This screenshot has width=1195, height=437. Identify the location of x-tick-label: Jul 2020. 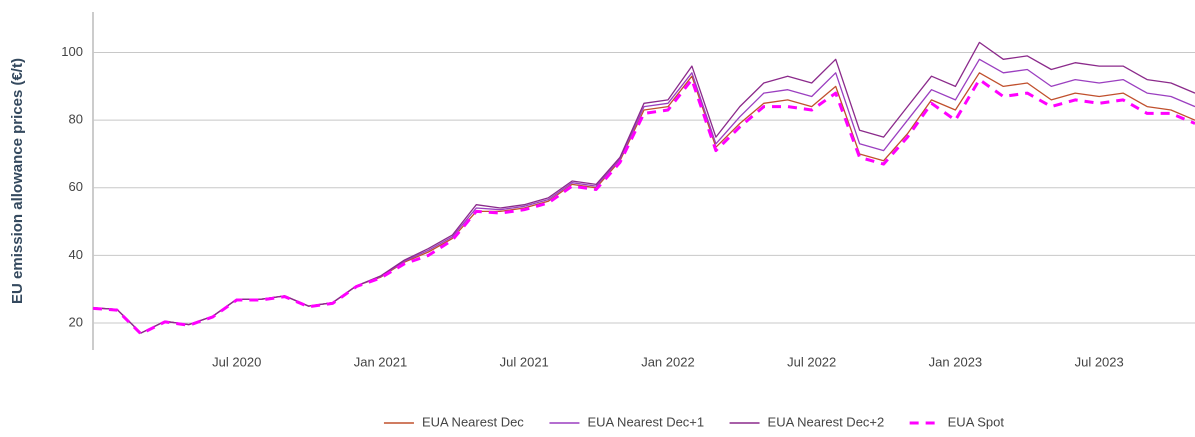
(236, 361).